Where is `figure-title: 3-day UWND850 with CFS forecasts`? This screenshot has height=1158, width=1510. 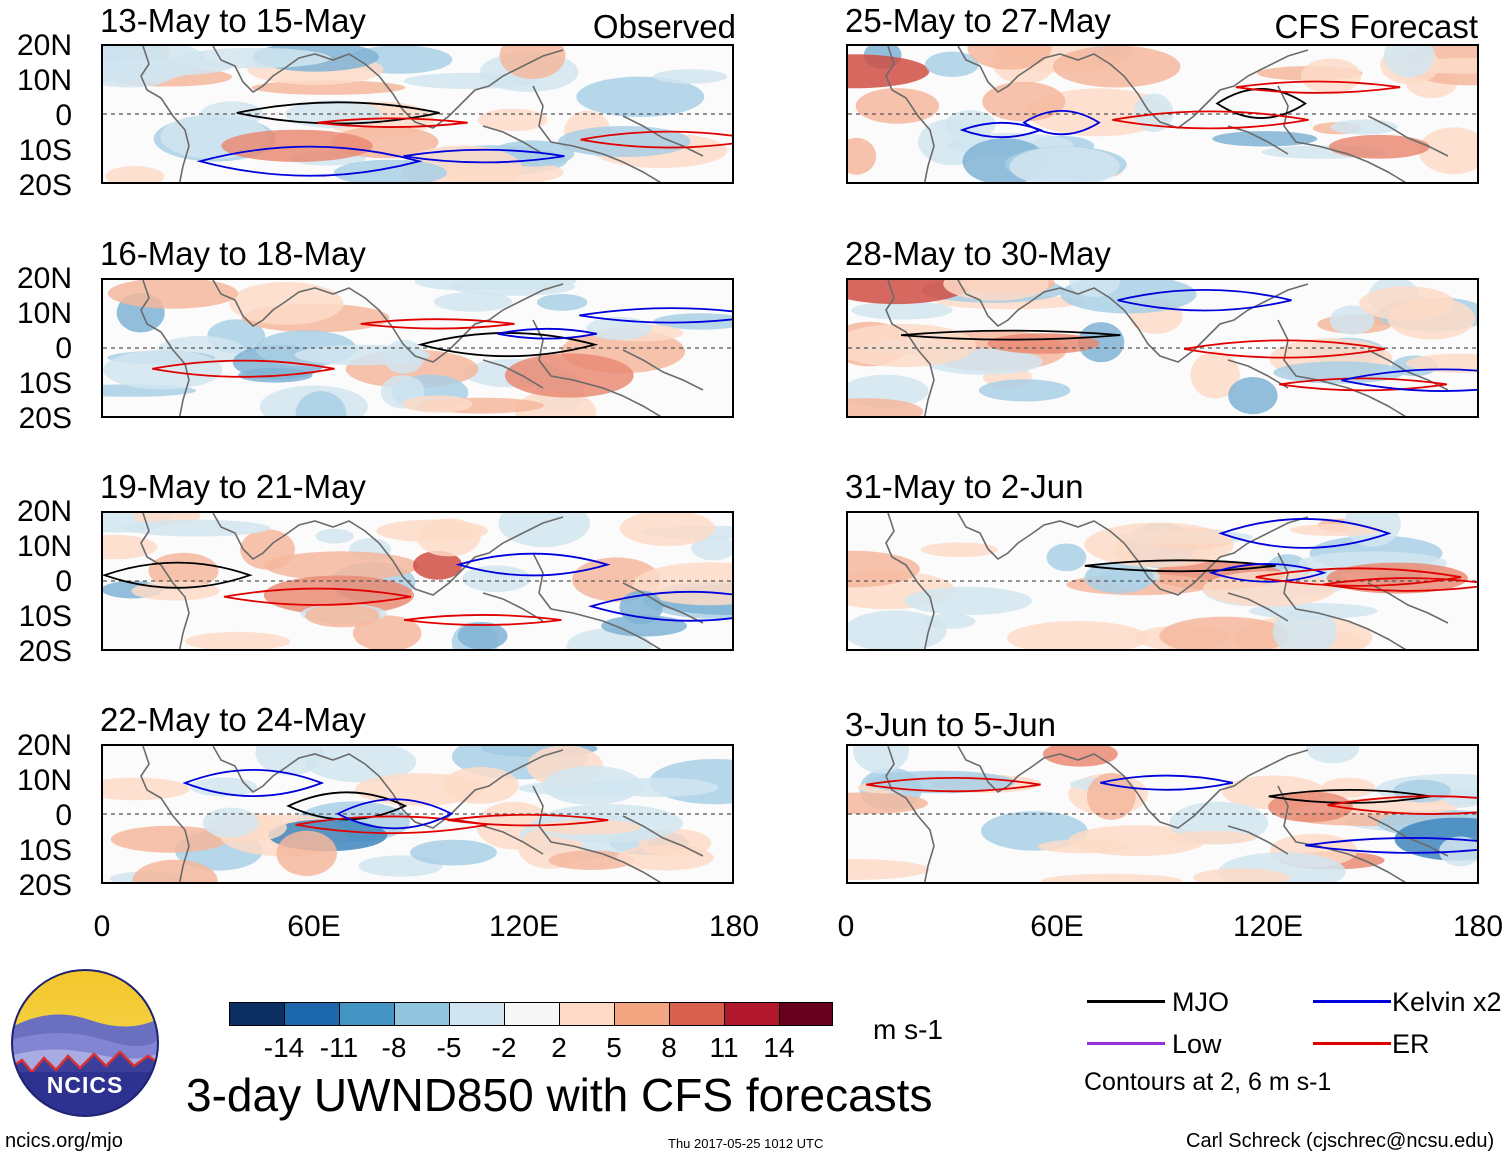
figure-title: 3-day UWND850 with CFS forecasts is located at coordinates (559, 1095).